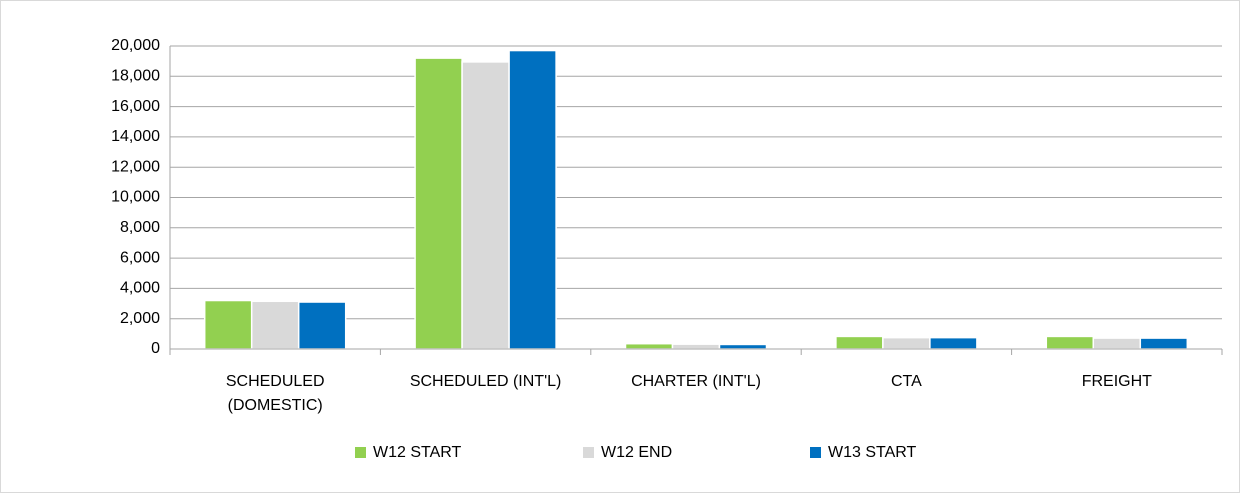  What do you see at coordinates (872, 452) in the screenshot?
I see `legend-label: W13 START` at bounding box center [872, 452].